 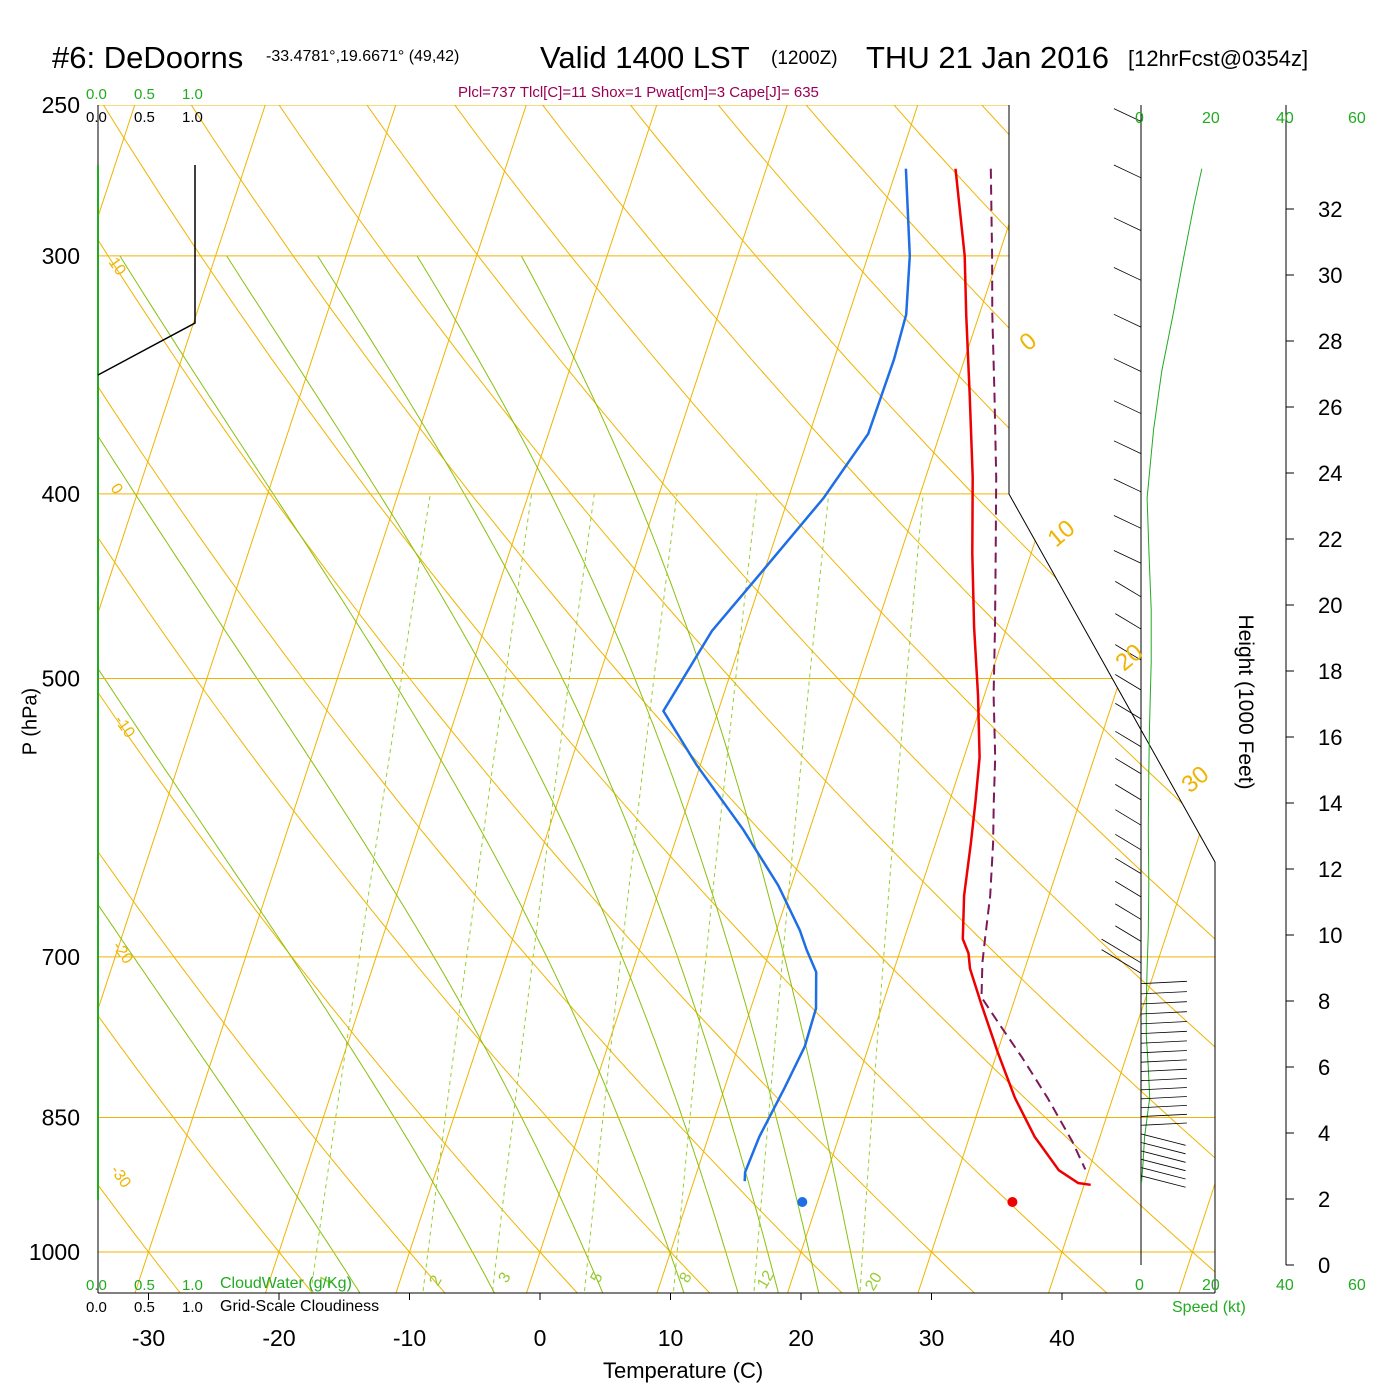 What do you see at coordinates (802, 1202) in the screenshot?
I see `surface-dewpoint-point` at bounding box center [802, 1202].